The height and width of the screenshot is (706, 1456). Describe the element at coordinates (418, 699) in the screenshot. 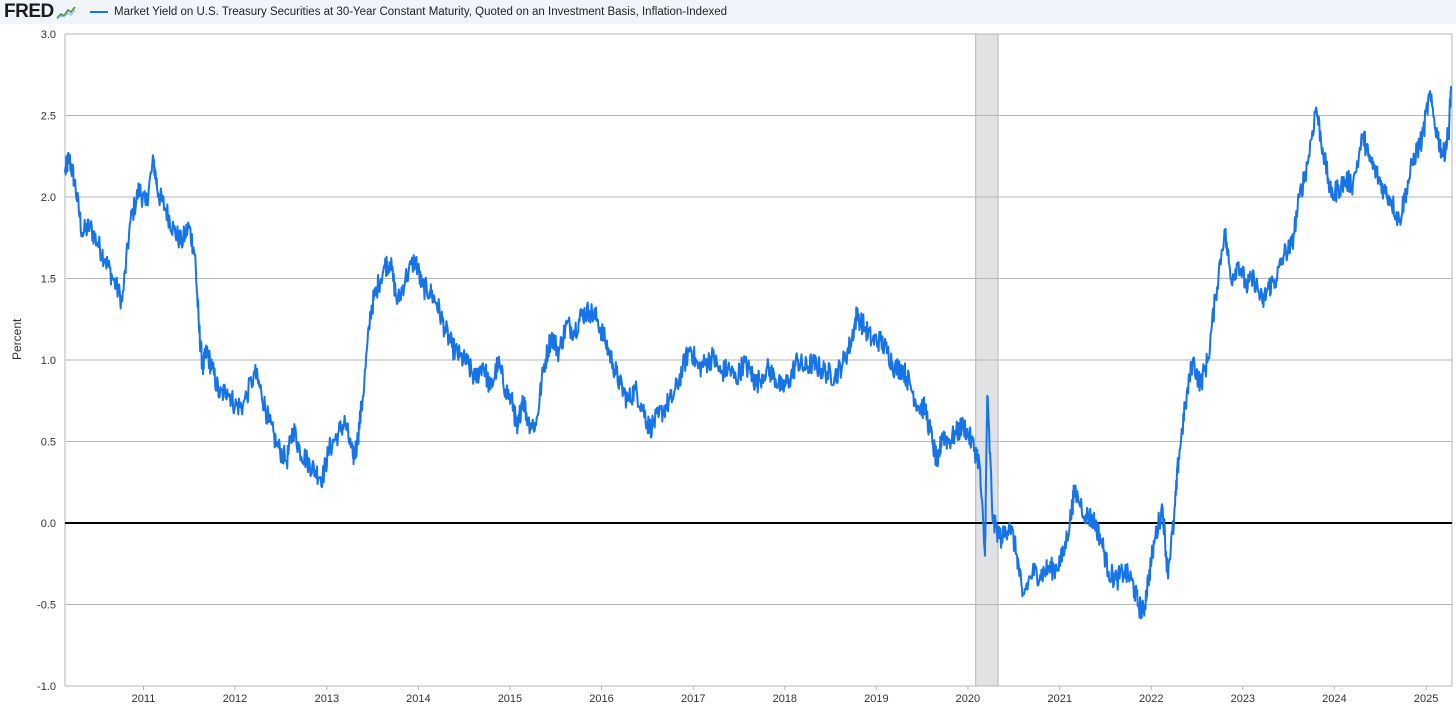

I see `x-tick-label: 2014` at that location.